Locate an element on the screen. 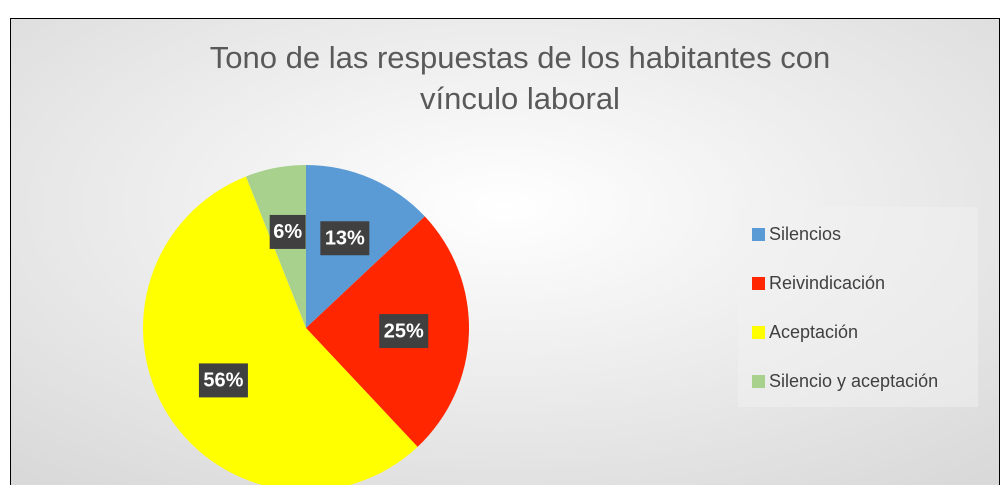  data-label: 6% is located at coordinates (287, 232).